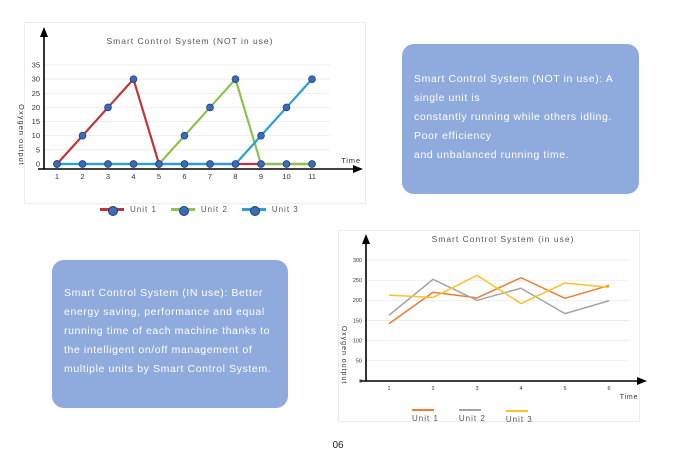 The width and height of the screenshot is (676, 458). What do you see at coordinates (36, 65) in the screenshot?
I see `chart1-ytick-7: 35` at bounding box center [36, 65].